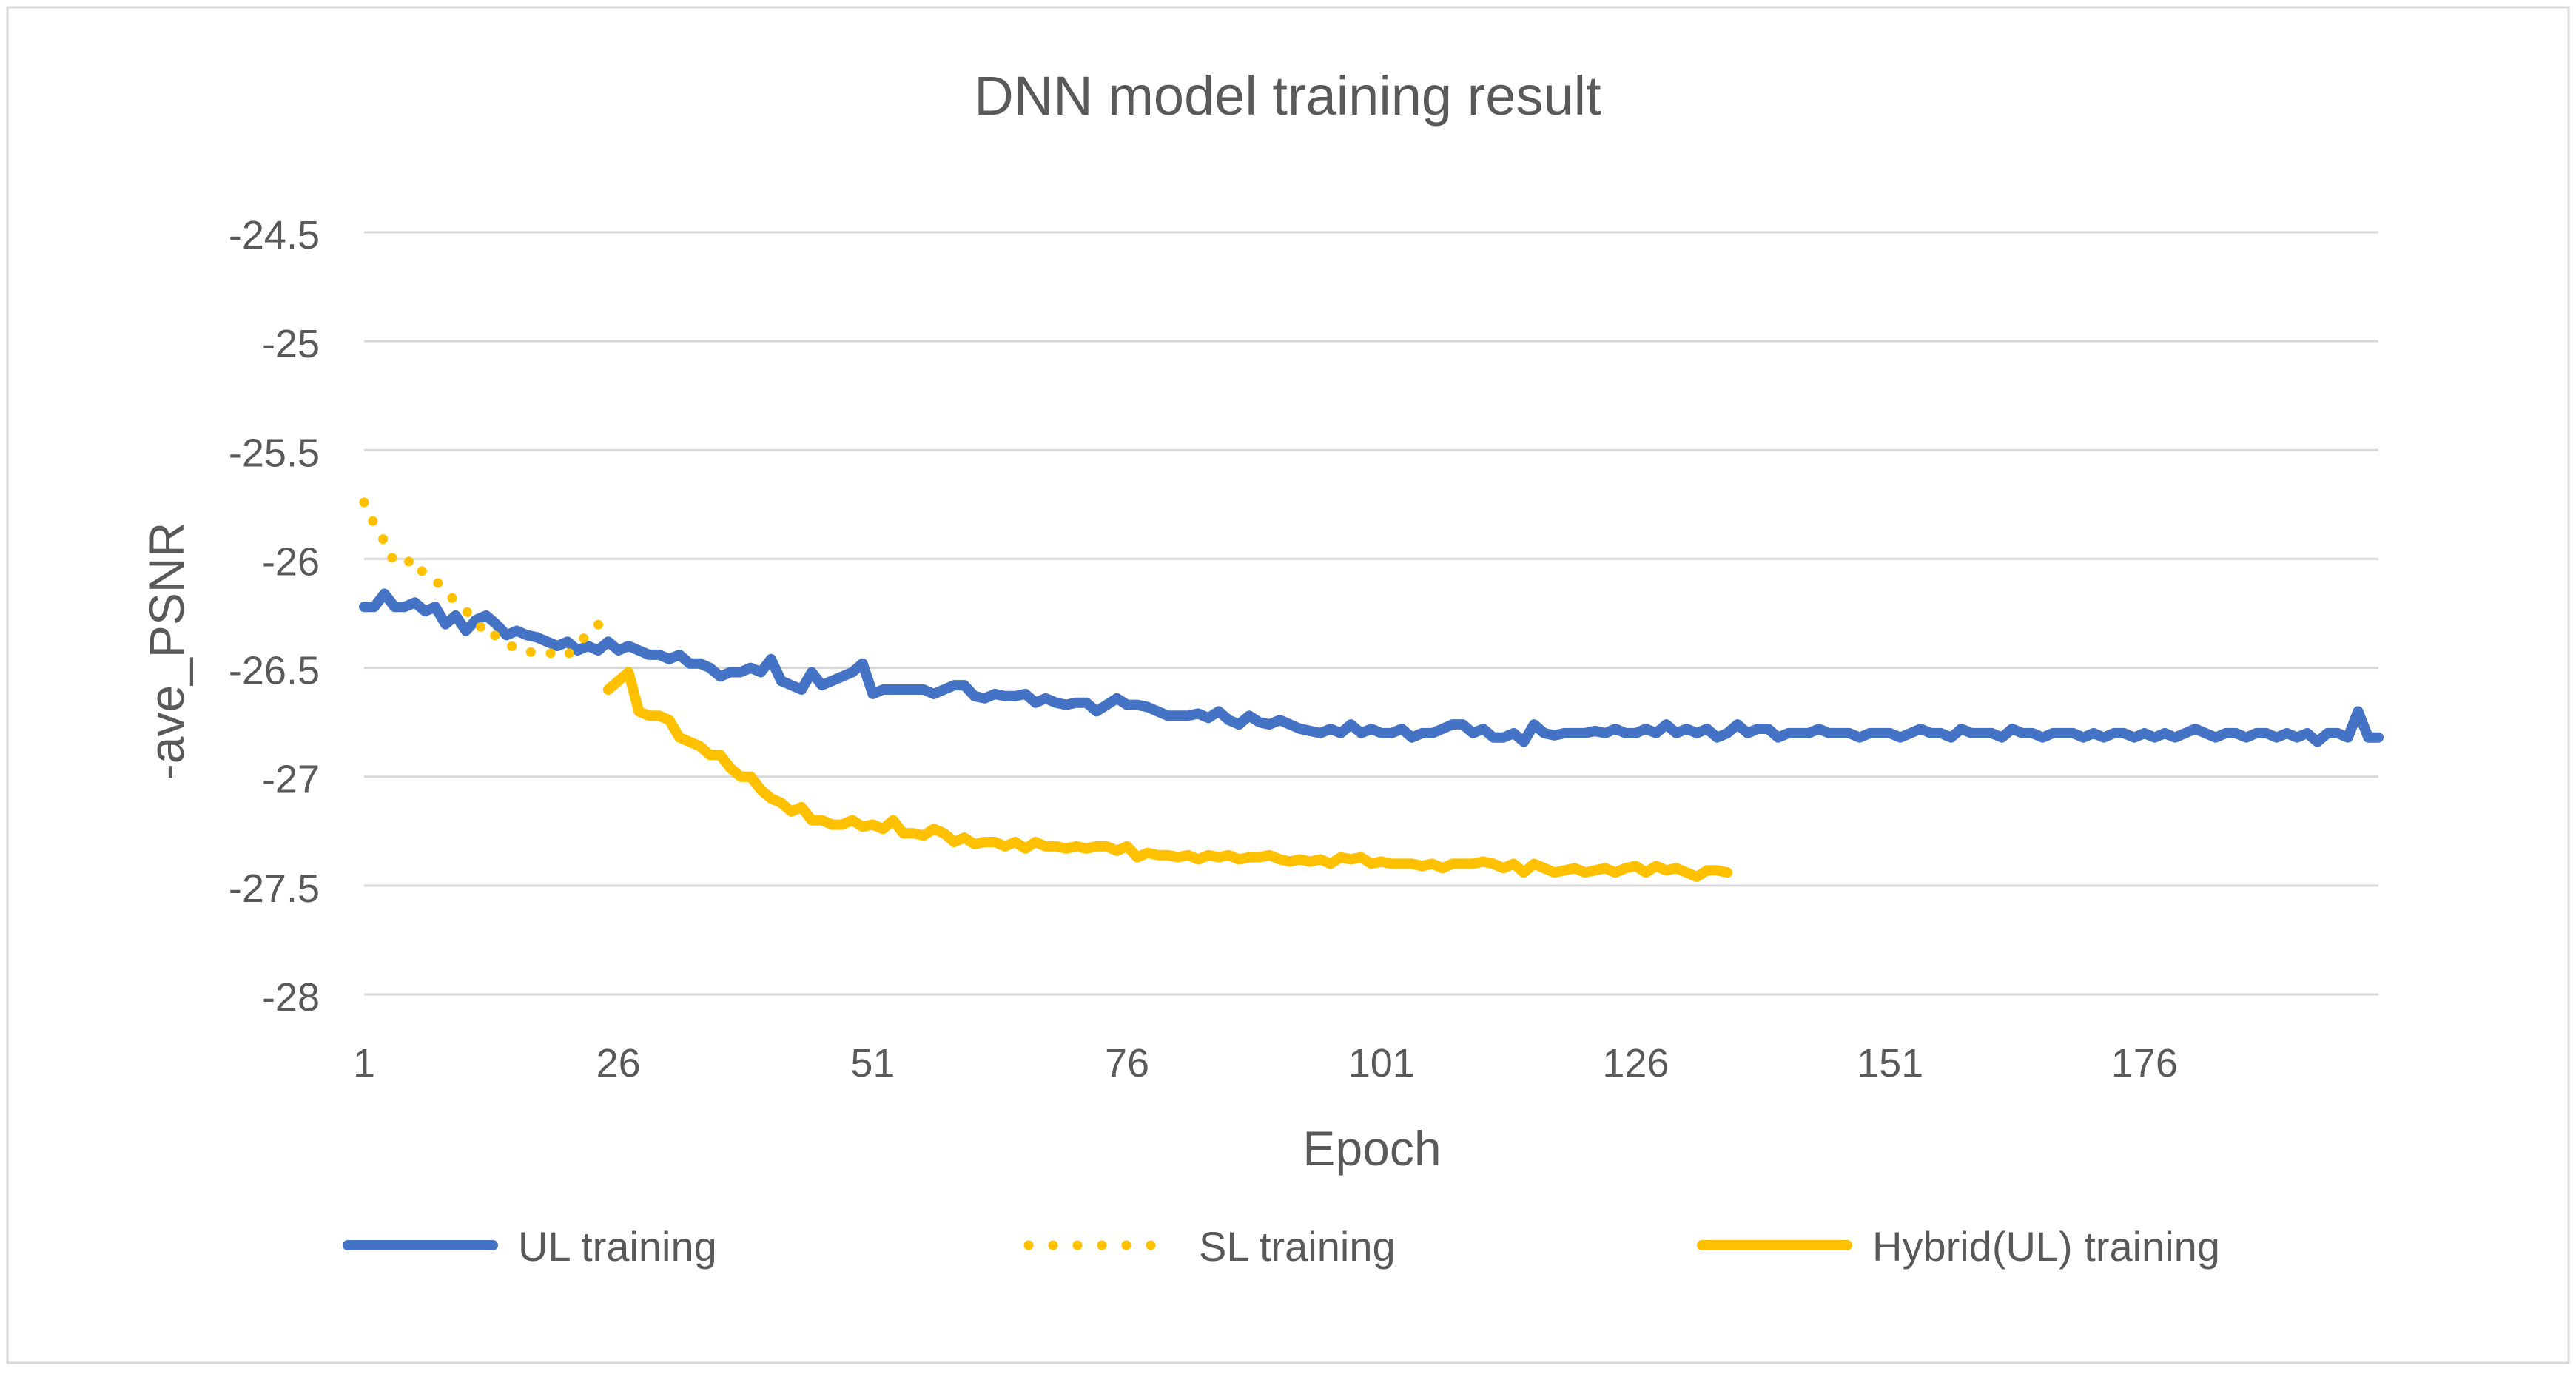  I want to click on x-tick-label: 151, so click(1890, 1063).